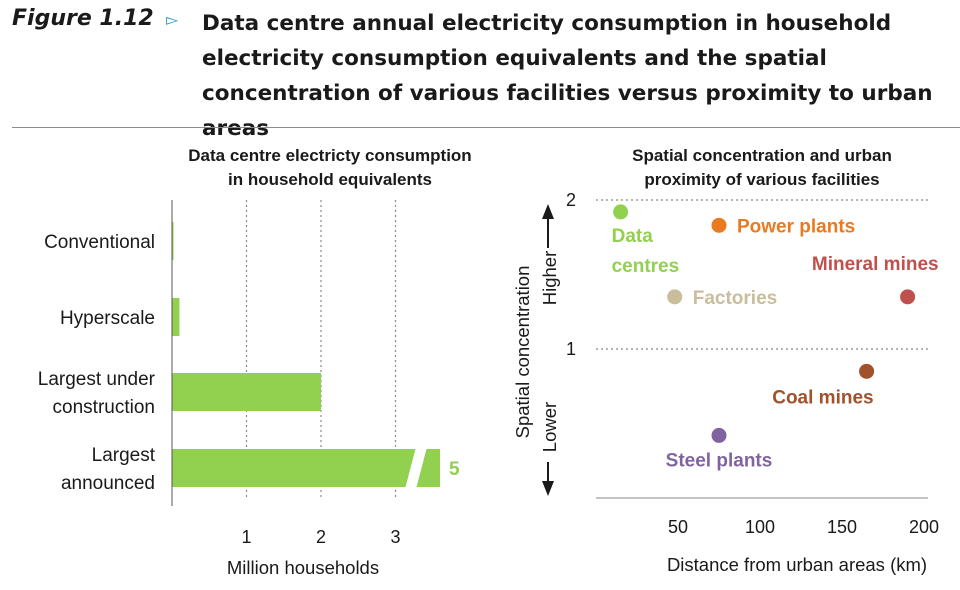 The image size is (960, 590). I want to click on point-label-steel-plants: Steel plants, so click(719, 460).